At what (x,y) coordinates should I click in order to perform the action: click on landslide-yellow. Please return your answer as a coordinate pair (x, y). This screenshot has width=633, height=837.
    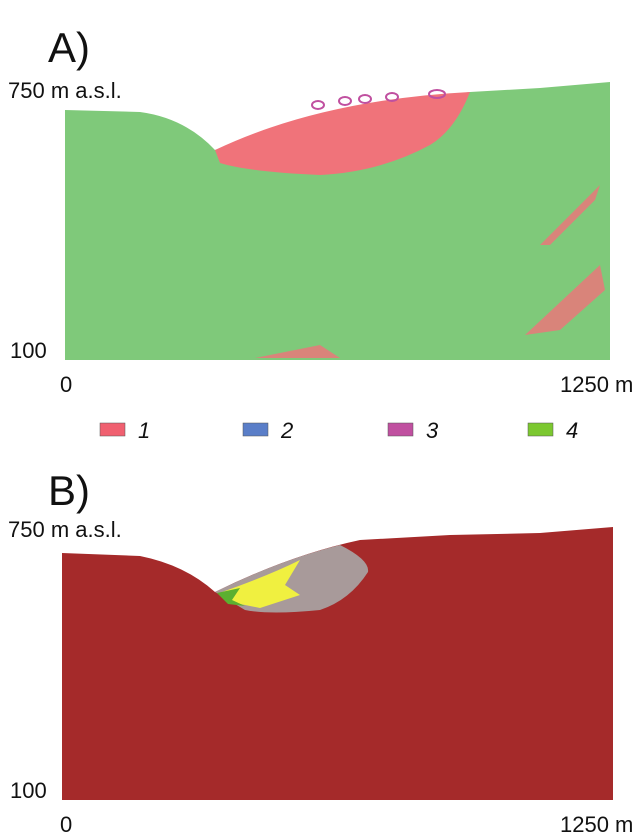
    Looking at the image, I should click on (261, 584).